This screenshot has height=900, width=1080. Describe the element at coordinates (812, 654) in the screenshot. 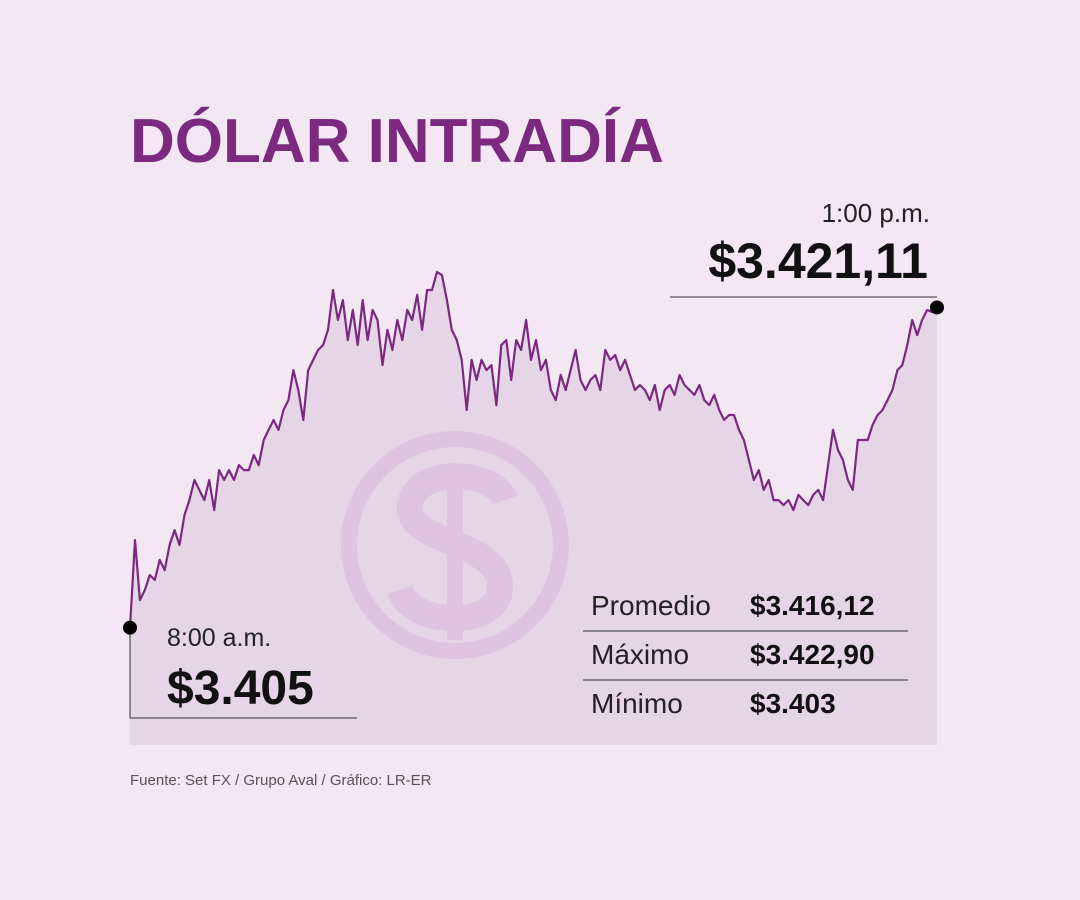

I see `stat-value: $3.422,90` at that location.